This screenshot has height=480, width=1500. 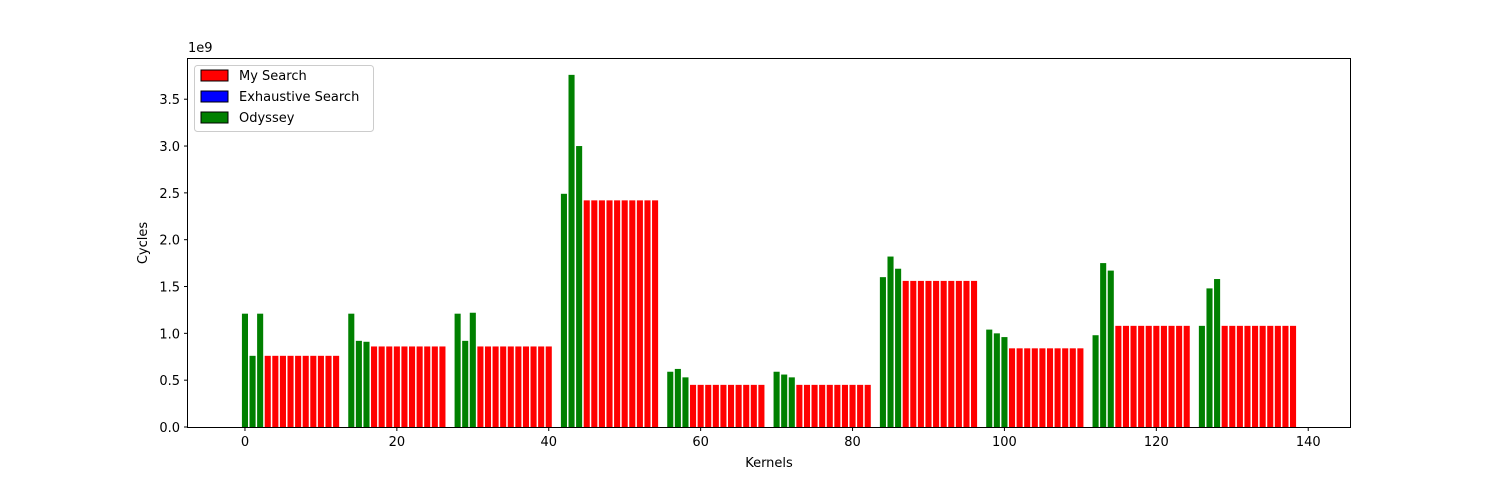 I want to click on y-tick-label: 0.0, so click(x=169, y=428).